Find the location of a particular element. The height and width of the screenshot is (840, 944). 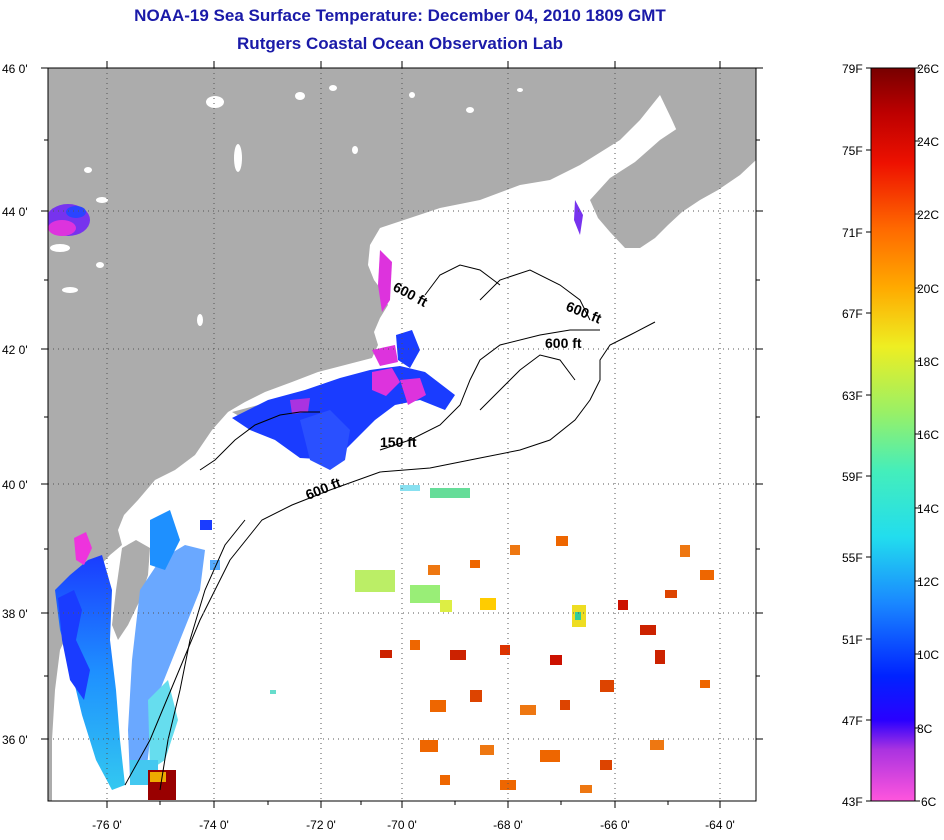

colorbar-c-label: 26C is located at coordinates (928, 69).